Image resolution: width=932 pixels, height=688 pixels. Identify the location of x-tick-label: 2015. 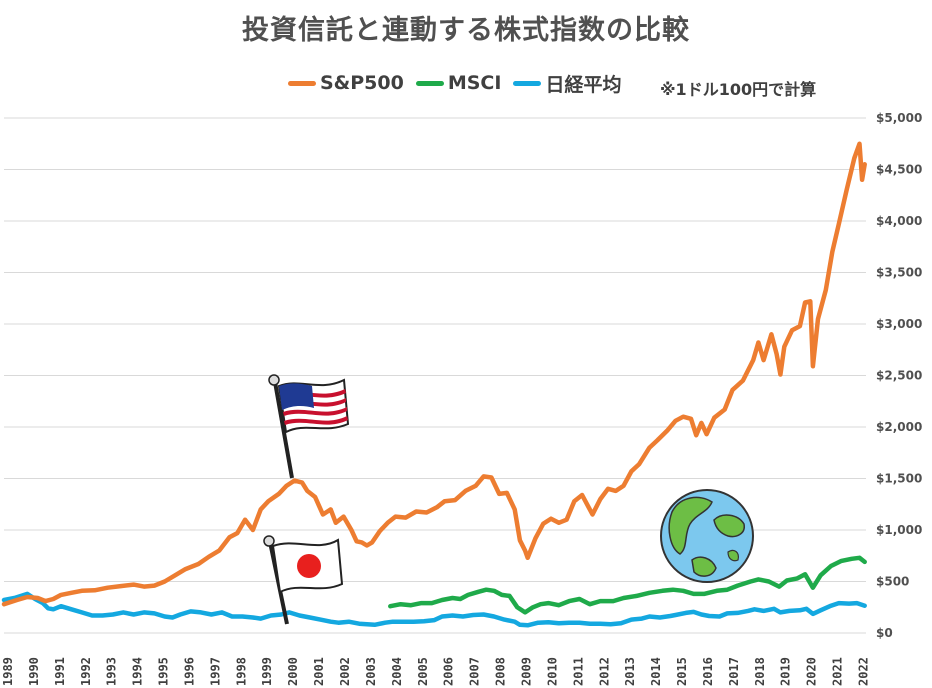
(682, 671).